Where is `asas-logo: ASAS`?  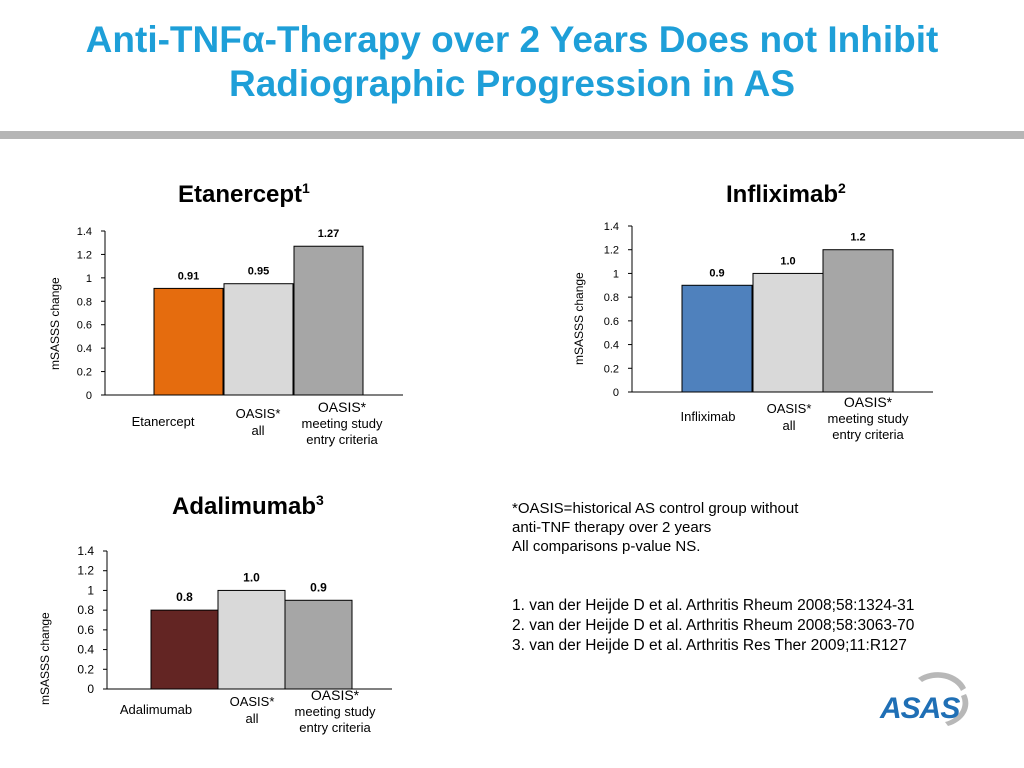
asas-logo: ASAS is located at coordinates (924, 699).